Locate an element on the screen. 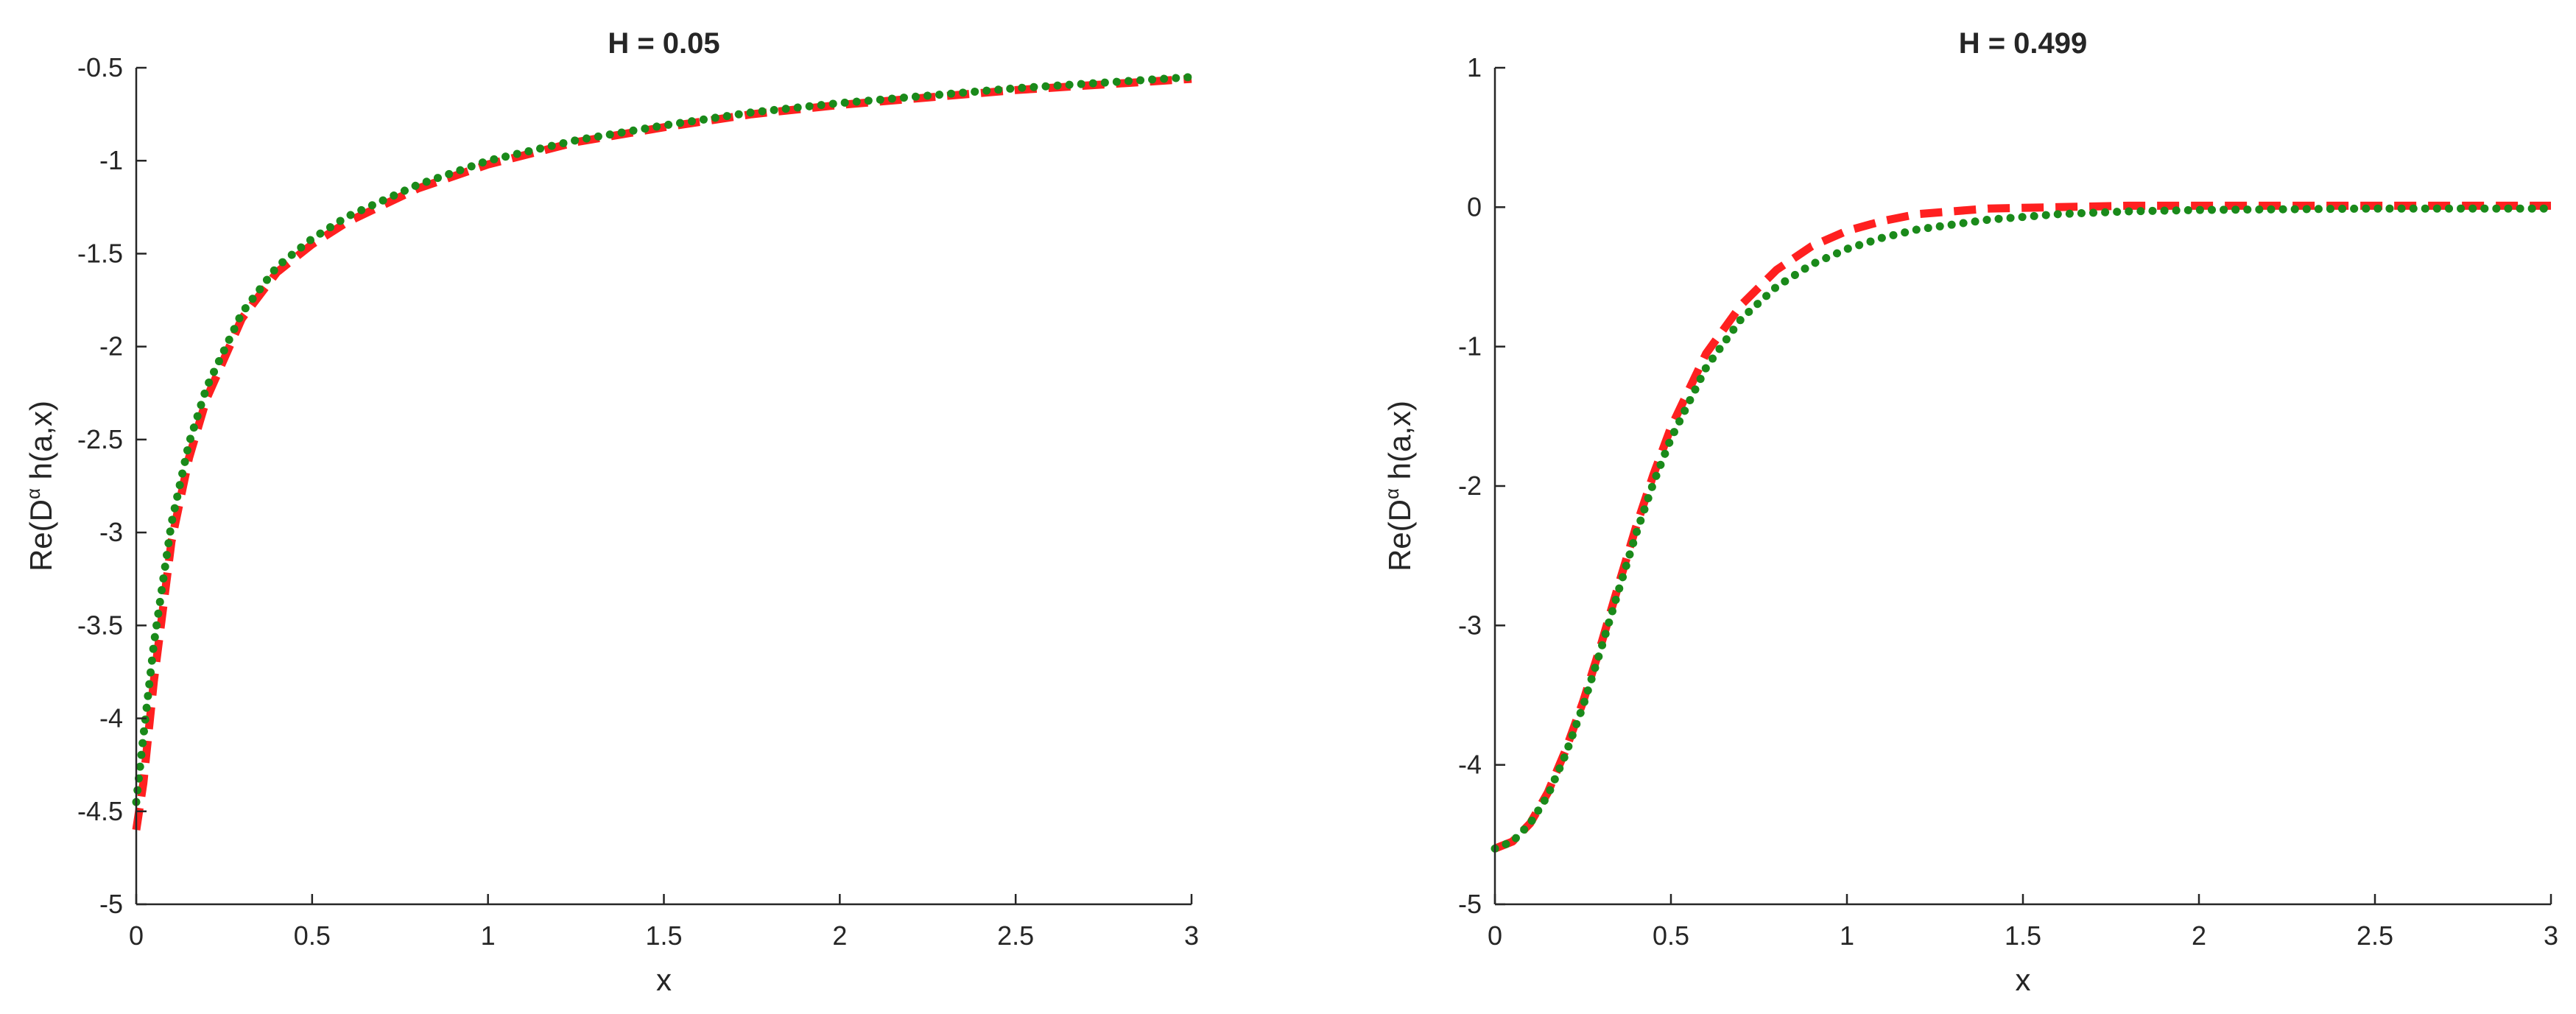 The height and width of the screenshot is (1014, 2576). y-tick-label: -0.5 is located at coordinates (100, 67).